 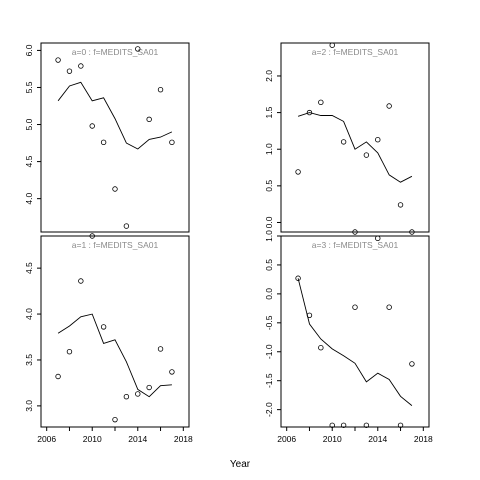 I want to click on x-axis-label: Year, so click(x=240, y=464).